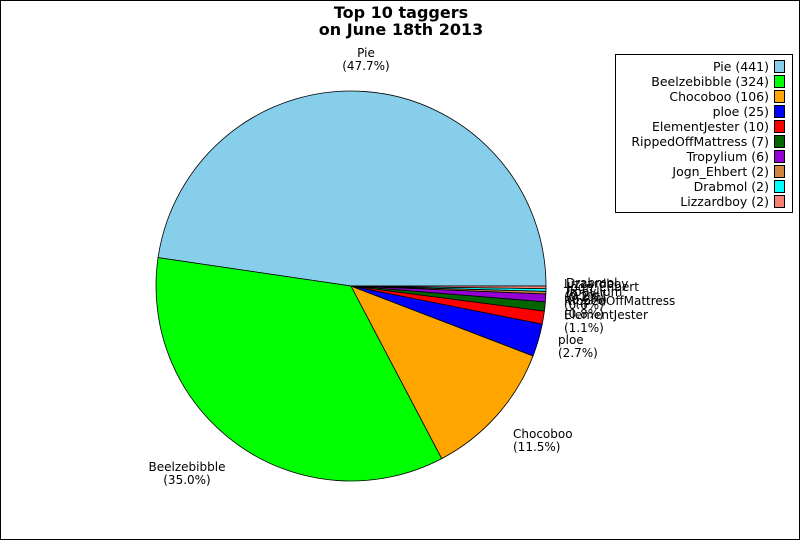  I want to click on slice-name-jogn-ehbert: Jogn_Ehbert, so click(602, 287).